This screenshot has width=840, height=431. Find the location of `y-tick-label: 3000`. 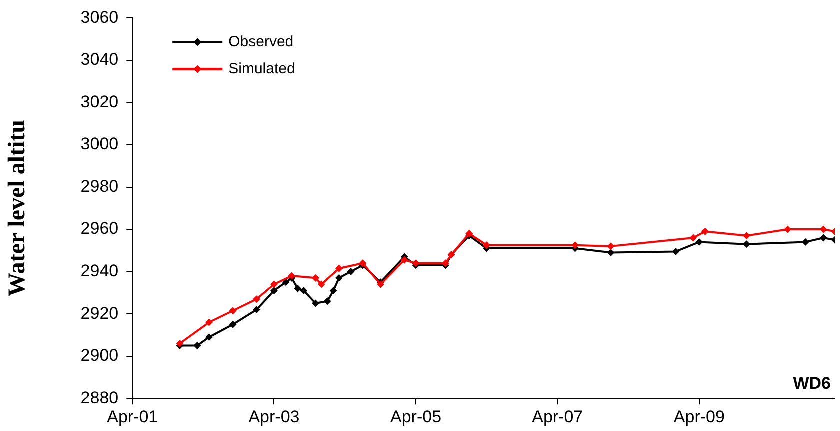

y-tick-label: 3000 is located at coordinates (99, 144).